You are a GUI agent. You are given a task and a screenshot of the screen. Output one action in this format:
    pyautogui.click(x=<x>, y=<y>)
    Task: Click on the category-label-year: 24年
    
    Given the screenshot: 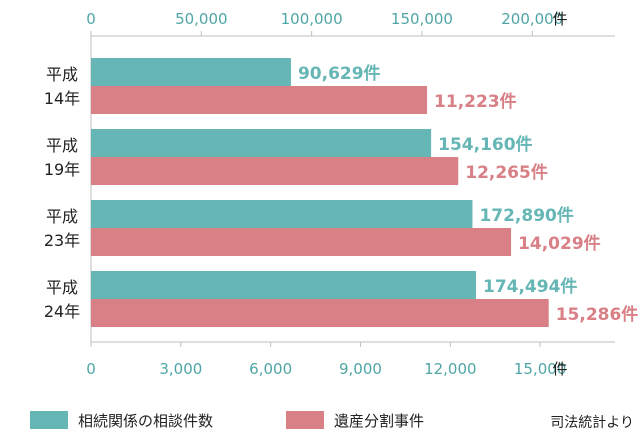 What is the action you would take?
    pyautogui.click(x=62, y=311)
    